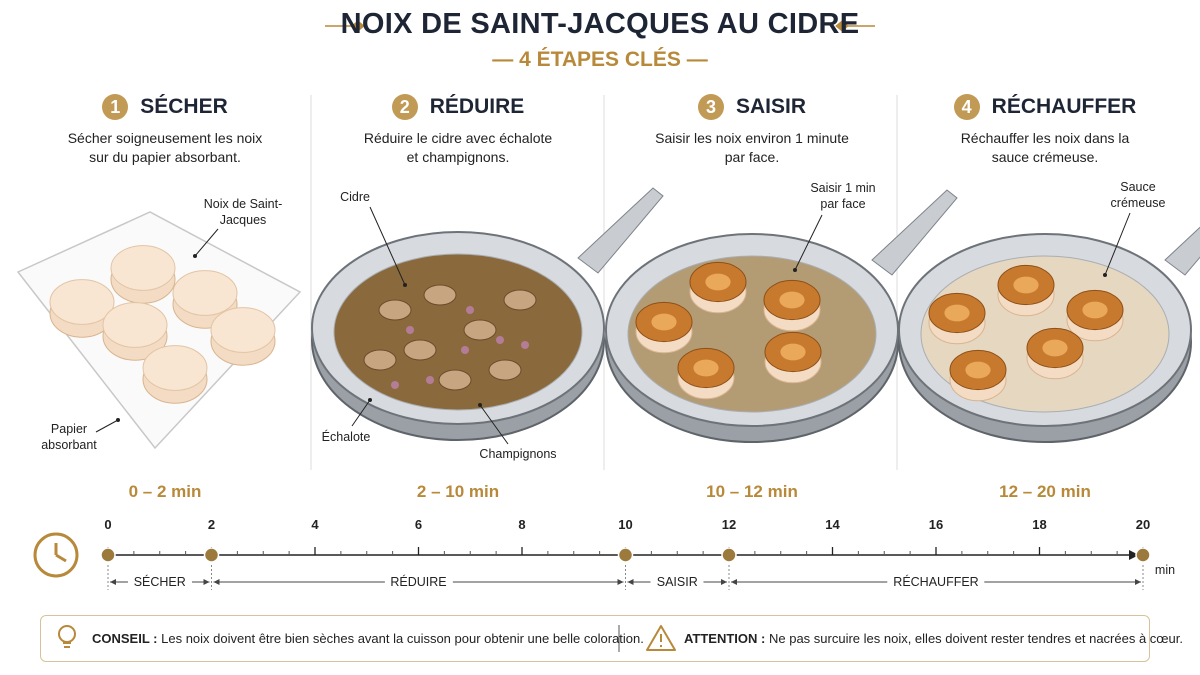  Describe the element at coordinates (936, 524) in the screenshot. I see `tick-label: 16` at that location.